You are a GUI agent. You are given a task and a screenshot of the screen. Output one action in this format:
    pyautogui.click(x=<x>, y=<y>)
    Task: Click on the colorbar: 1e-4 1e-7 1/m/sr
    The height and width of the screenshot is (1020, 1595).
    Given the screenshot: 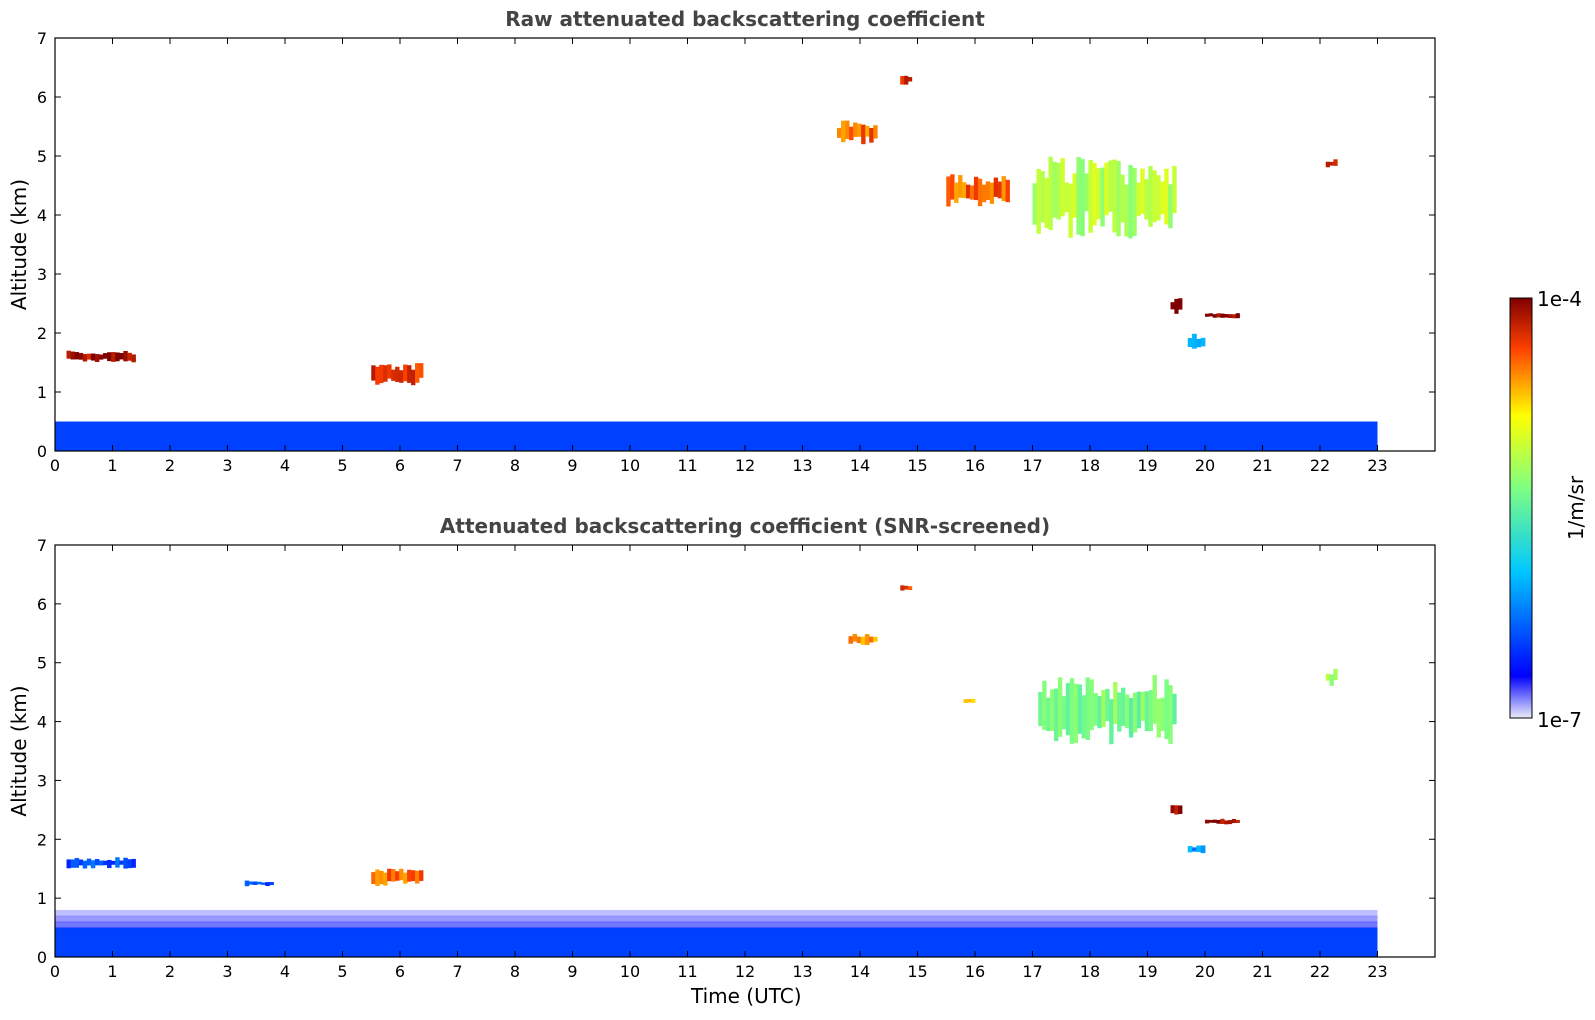 What is the action you would take?
    pyautogui.click(x=1548, y=509)
    